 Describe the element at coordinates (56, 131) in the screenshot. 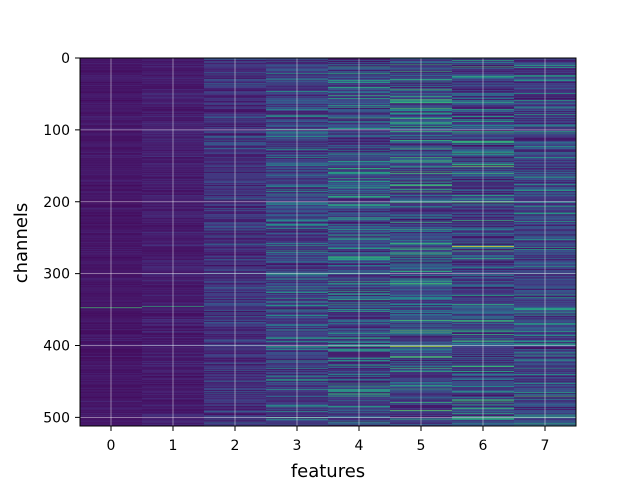

I see `y-tick-label: 100` at that location.